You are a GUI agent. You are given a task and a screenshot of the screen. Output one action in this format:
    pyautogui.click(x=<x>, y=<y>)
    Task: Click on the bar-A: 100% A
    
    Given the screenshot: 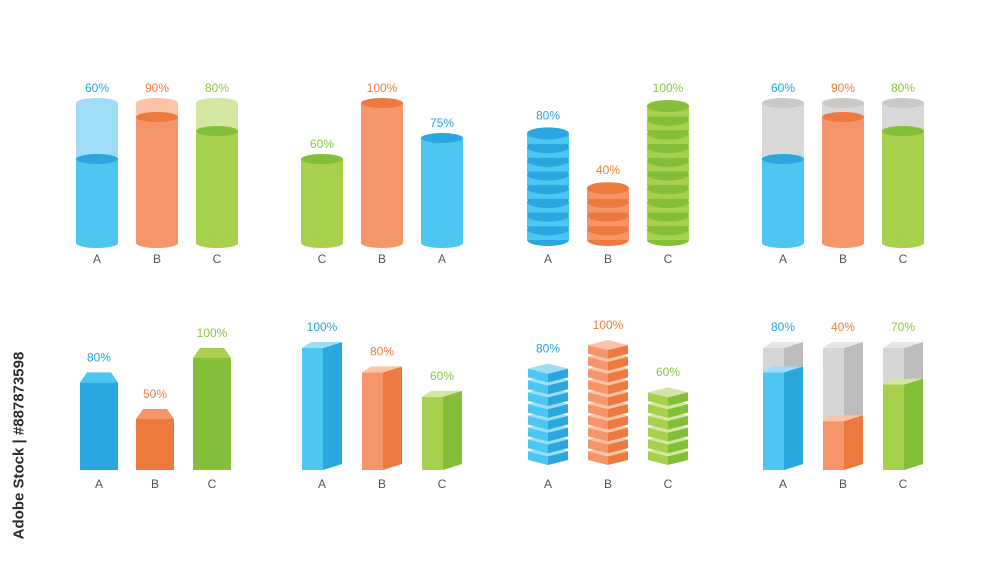 What is the action you would take?
    pyautogui.click(x=322, y=405)
    